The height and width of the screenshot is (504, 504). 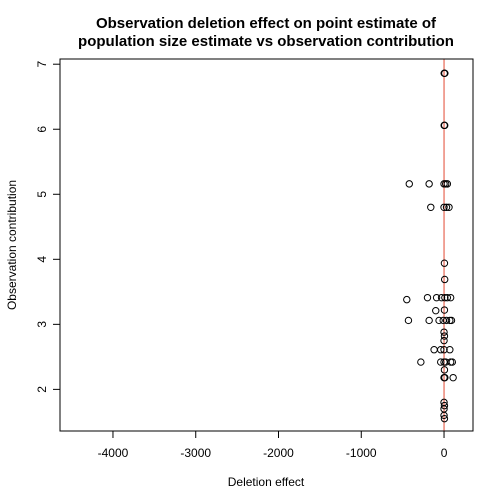 I want to click on y-tick-label: 7, so click(x=42, y=64).